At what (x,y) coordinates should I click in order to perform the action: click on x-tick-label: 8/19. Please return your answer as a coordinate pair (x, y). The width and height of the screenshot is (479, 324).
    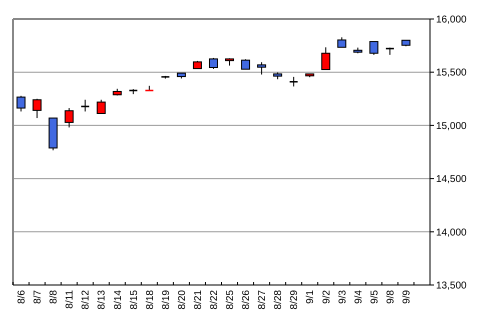
    Looking at the image, I should click on (166, 300).